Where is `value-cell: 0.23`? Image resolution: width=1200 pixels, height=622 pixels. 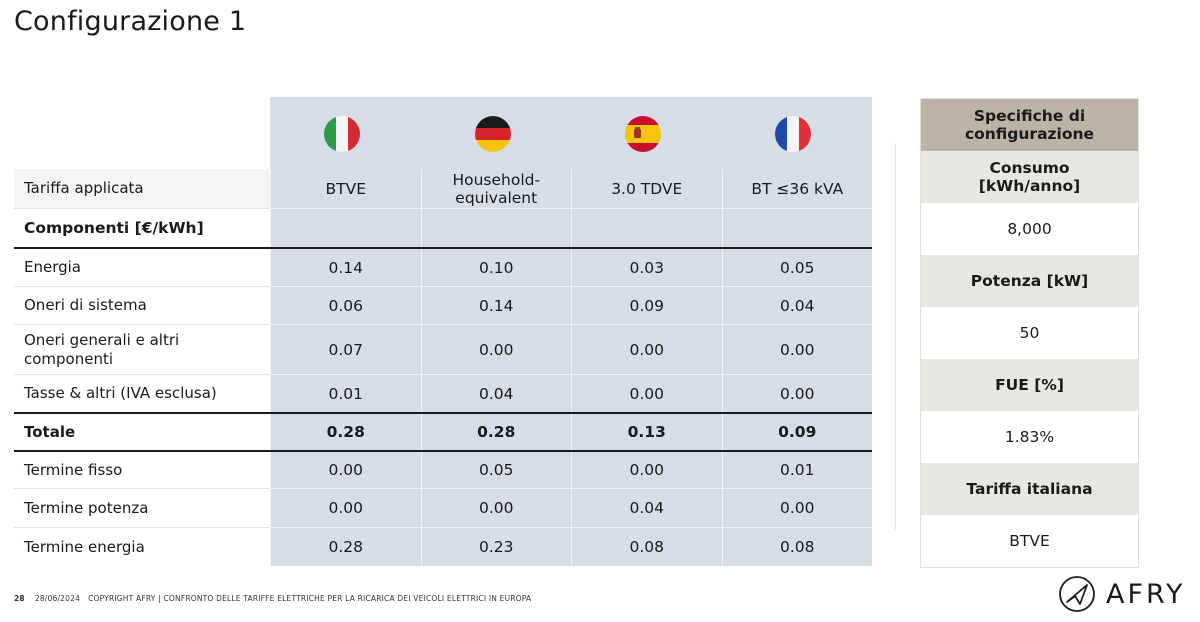
value-cell: 0.23 is located at coordinates (495, 547).